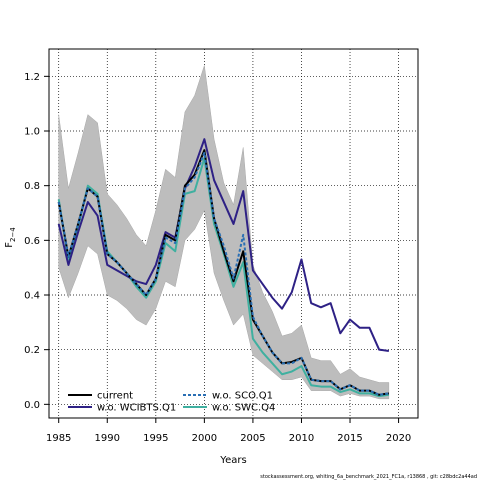 Image resolution: width=480 pixels, height=480 pixels. Describe the element at coordinates (115, 396) in the screenshot. I see `legend-label: current` at that location.